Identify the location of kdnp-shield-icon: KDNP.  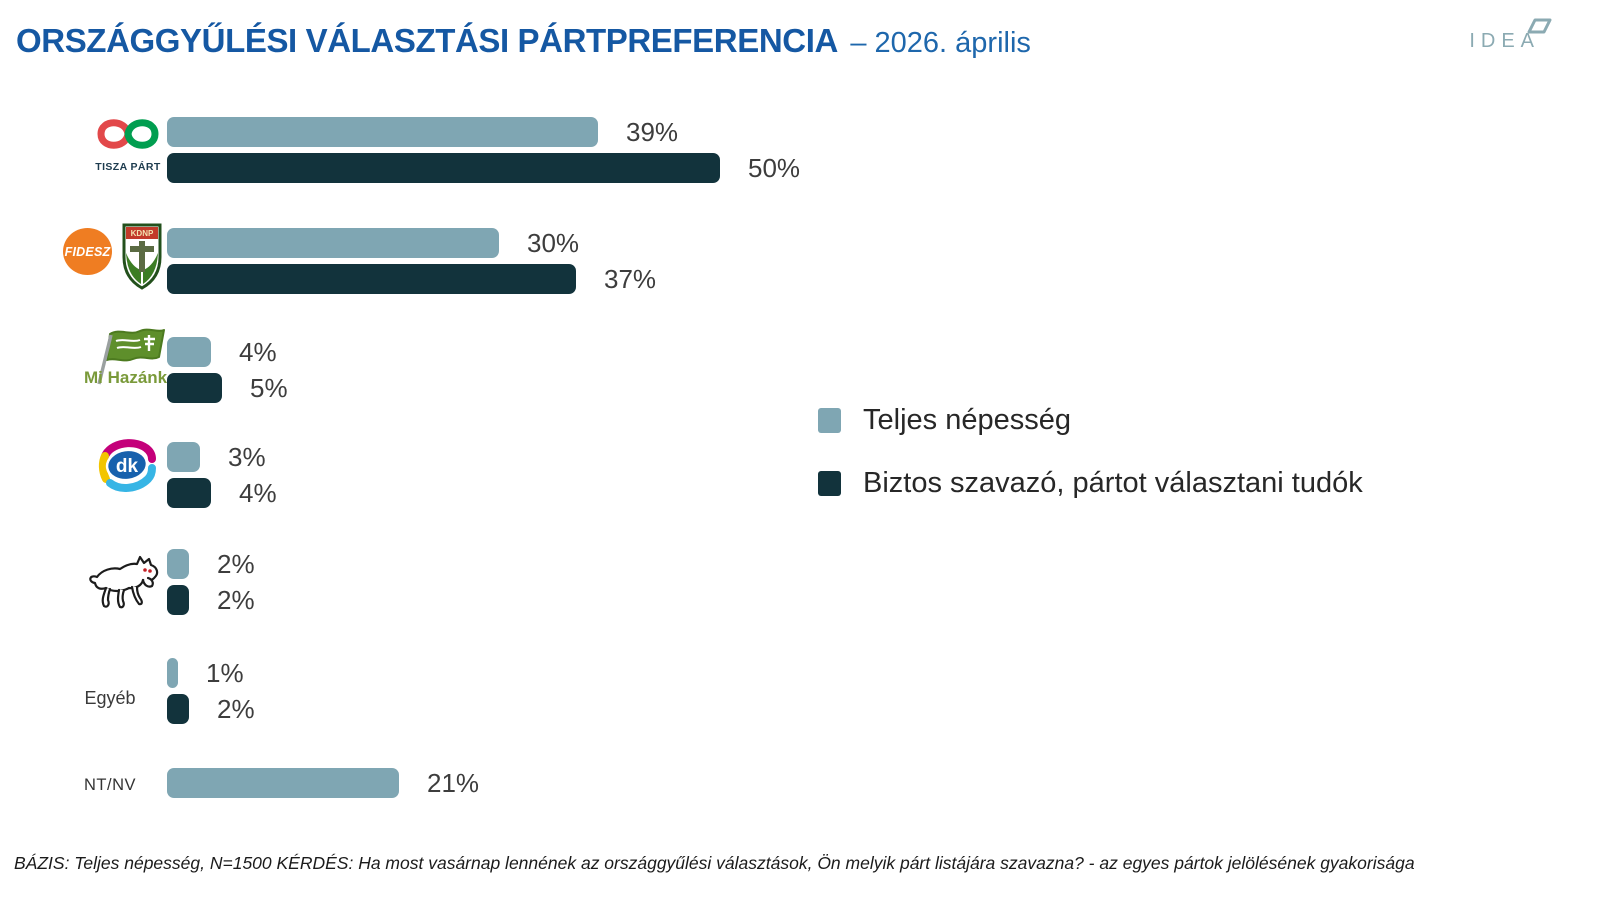
(142, 256).